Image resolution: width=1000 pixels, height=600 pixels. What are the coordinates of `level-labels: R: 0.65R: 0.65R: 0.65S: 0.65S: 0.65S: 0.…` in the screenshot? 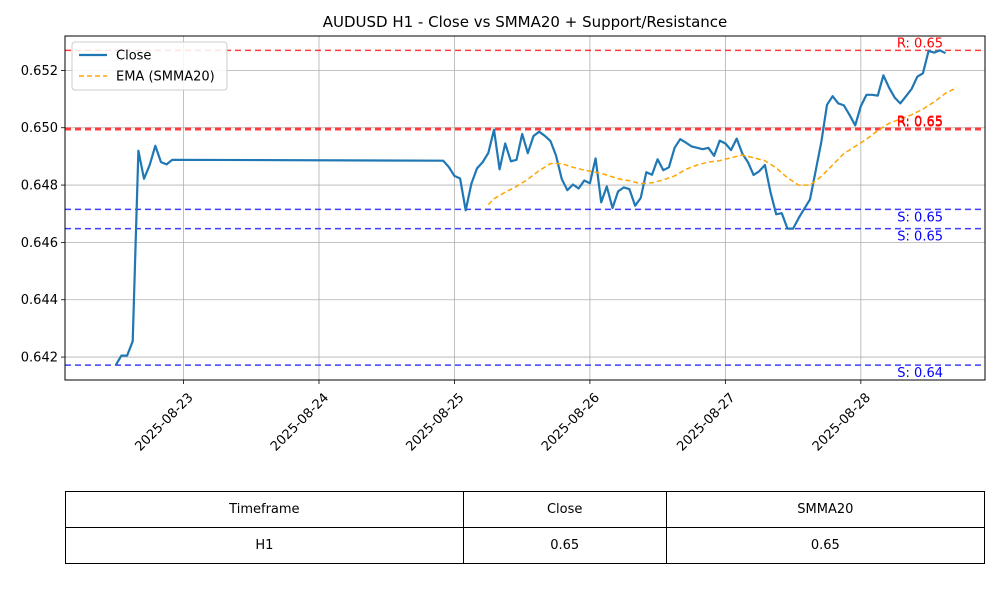 It's located at (920, 208).